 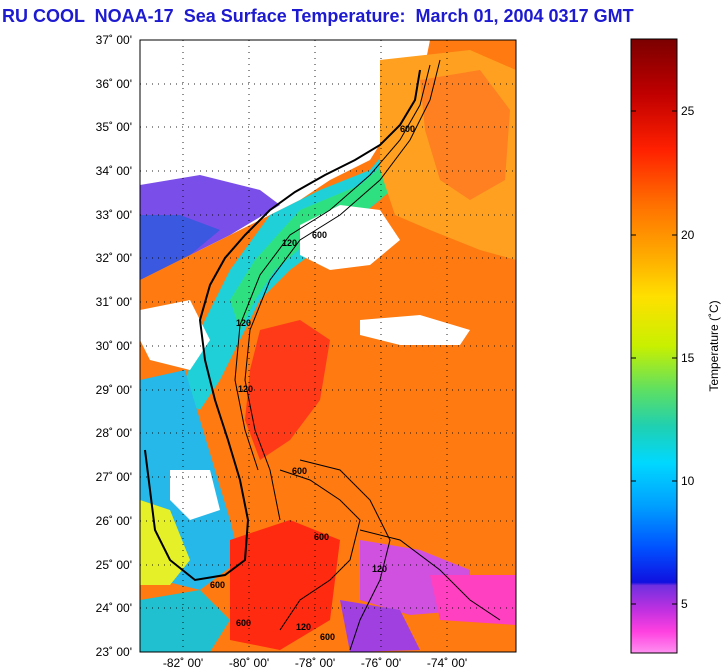 I want to click on lat-label: 33˚ 00', so click(x=114, y=215).